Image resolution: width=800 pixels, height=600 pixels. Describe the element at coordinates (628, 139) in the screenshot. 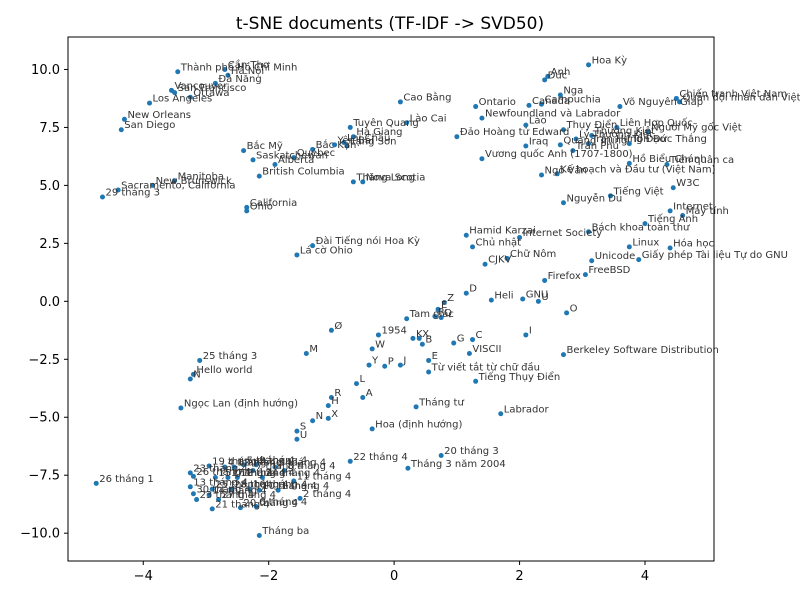

I see `point-label: Trần Hưng Đạo` at that location.